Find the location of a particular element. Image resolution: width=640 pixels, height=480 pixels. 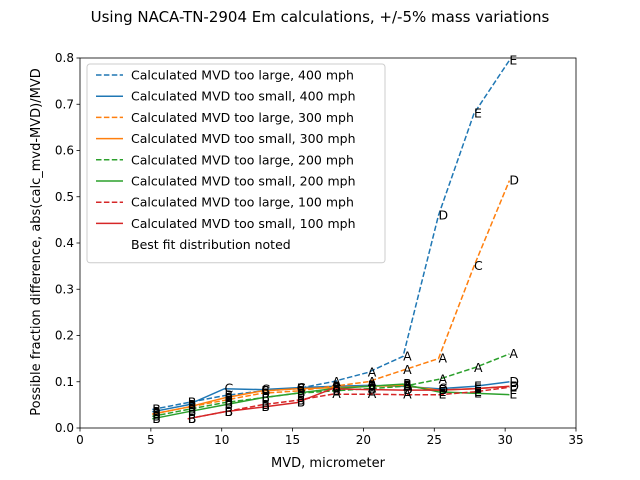

x-tick-label: 20 is located at coordinates (363, 440).